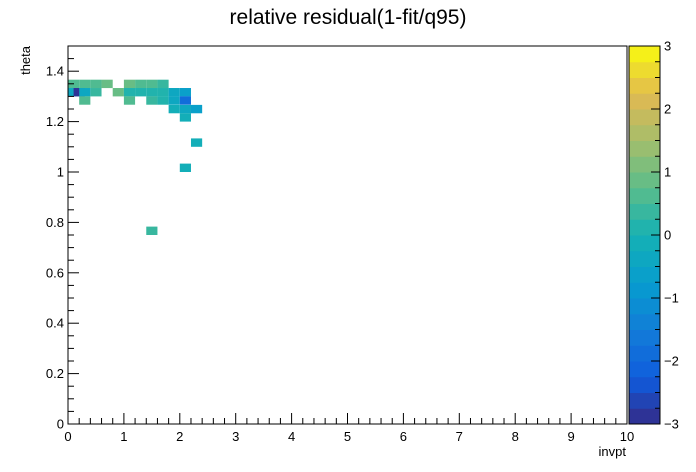 The image size is (696, 472). I want to click on chart-title: relative residual(1-fit/q95), so click(348, 17).